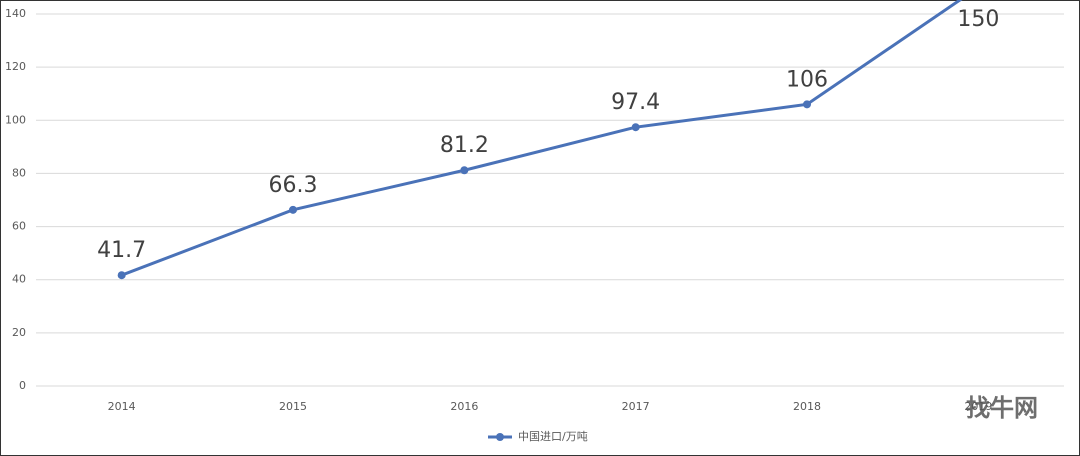 Image resolution: width=1080 pixels, height=456 pixels. I want to click on x-tick-label: 2018, so click(807, 406).